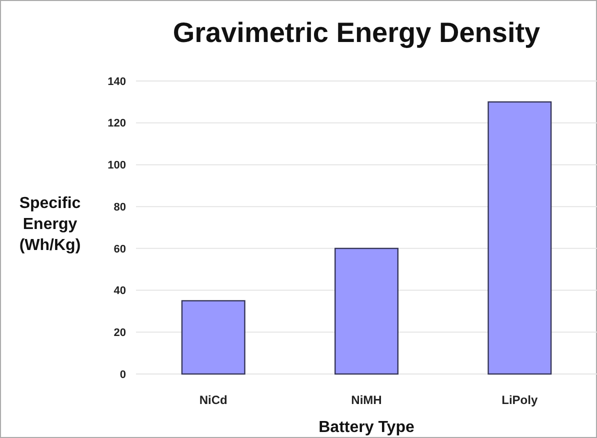 The image size is (597, 438). What do you see at coordinates (117, 82) in the screenshot?
I see `y-tick-label: 140` at bounding box center [117, 82].